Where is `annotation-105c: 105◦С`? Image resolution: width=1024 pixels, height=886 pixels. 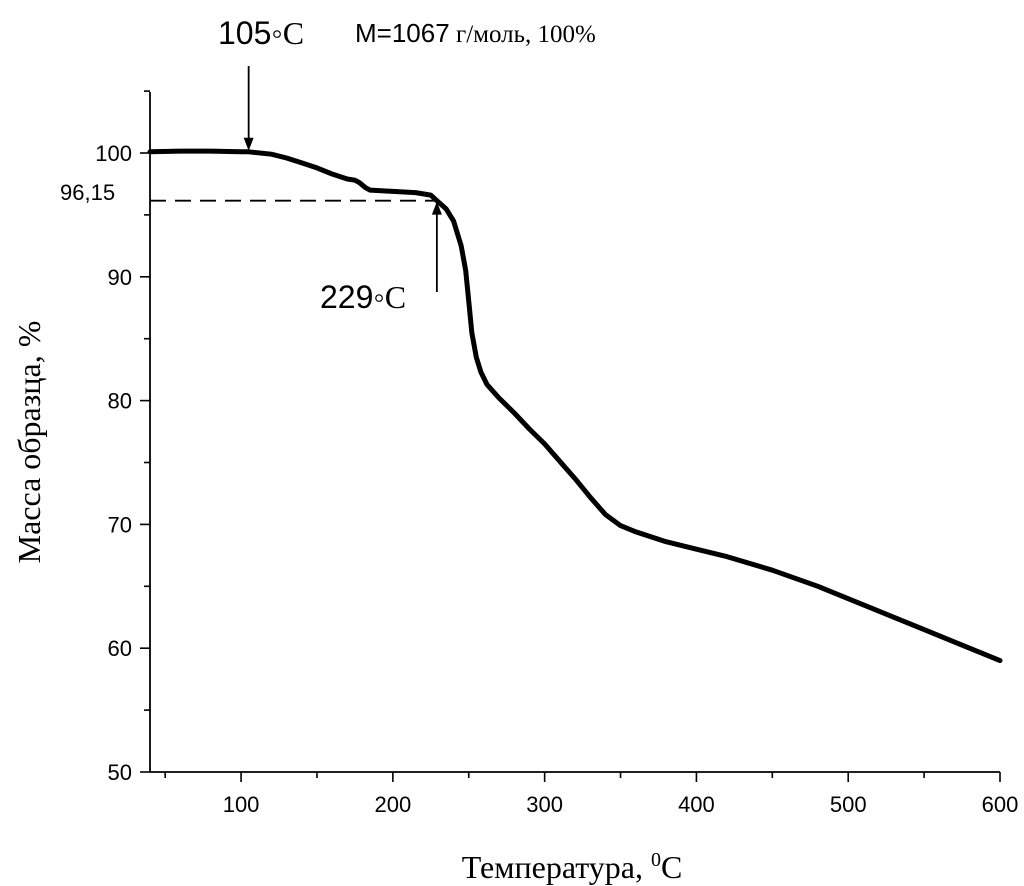 annotation-105c: 105◦С is located at coordinates (261, 33).